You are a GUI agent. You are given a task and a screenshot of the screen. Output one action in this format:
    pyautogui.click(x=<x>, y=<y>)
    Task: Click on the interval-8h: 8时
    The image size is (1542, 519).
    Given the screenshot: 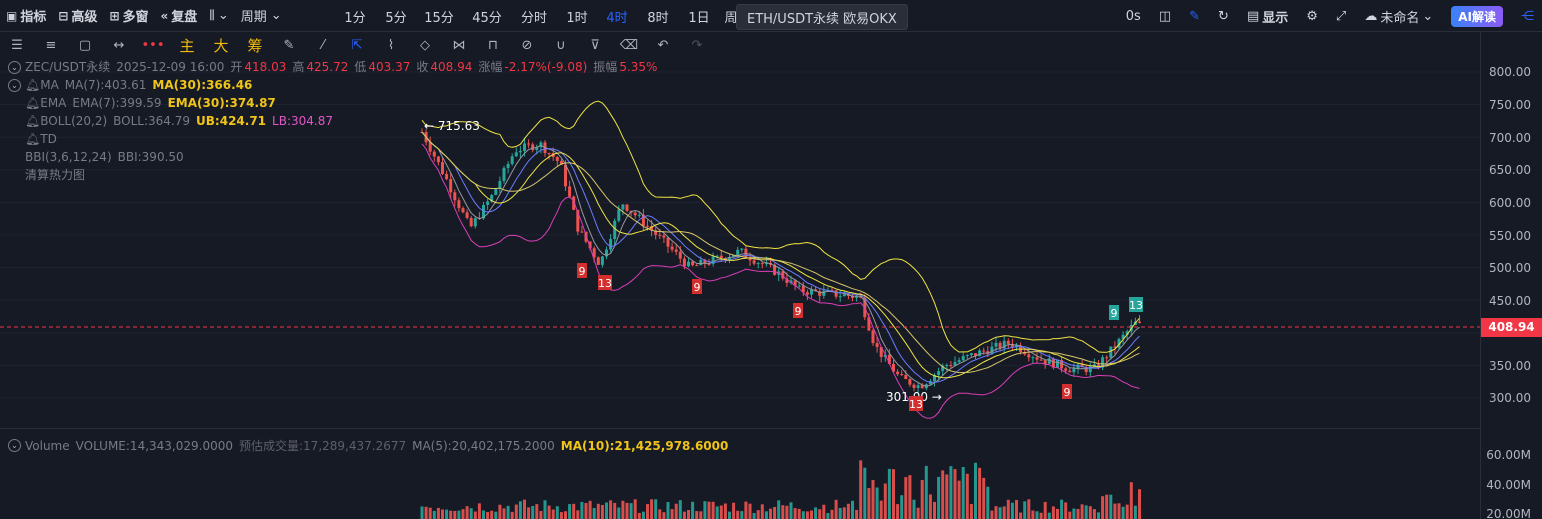 What is the action you would take?
    pyautogui.click(x=658, y=18)
    